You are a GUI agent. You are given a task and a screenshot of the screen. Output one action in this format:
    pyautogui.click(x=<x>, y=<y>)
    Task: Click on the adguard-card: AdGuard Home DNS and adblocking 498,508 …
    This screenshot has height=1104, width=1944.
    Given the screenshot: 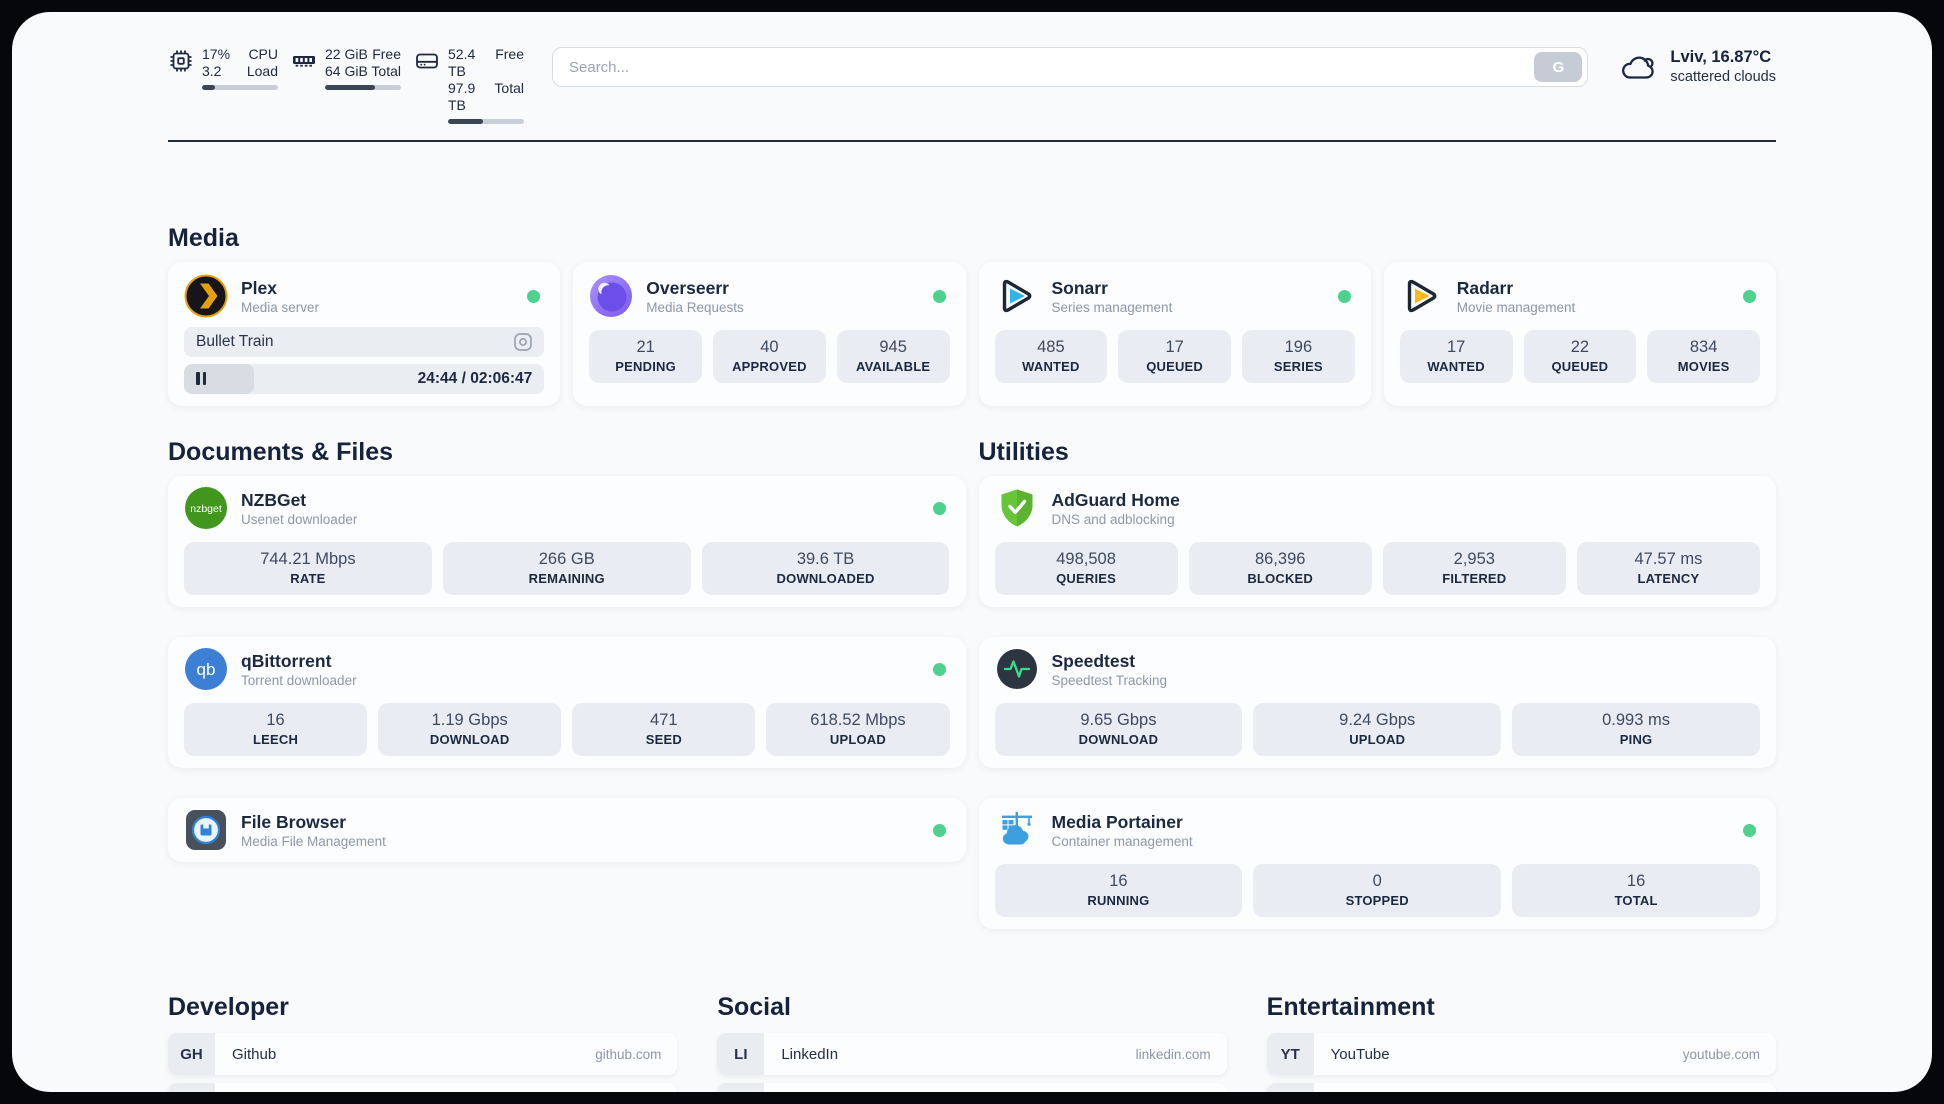 What is the action you would take?
    pyautogui.click(x=1377, y=541)
    